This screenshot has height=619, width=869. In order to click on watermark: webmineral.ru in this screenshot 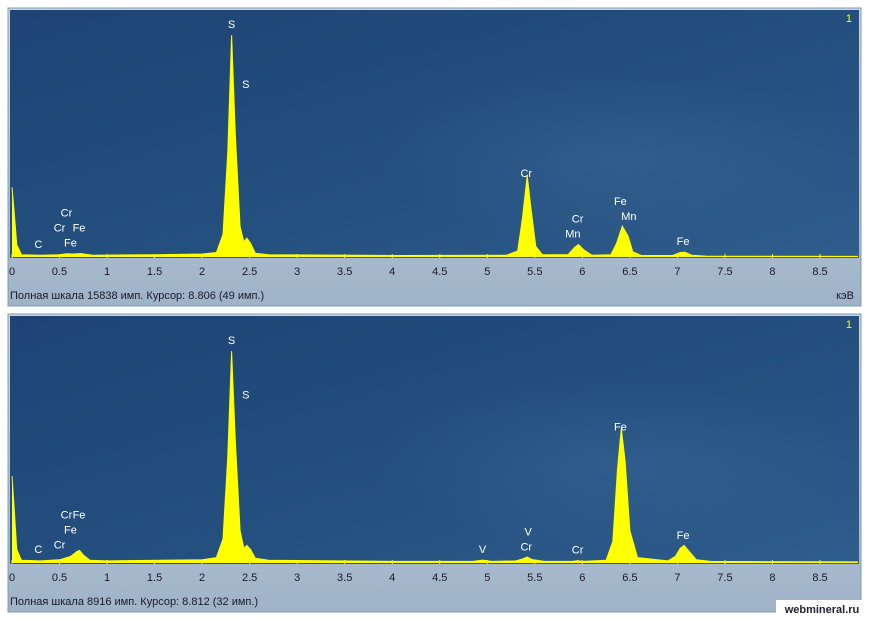, I will do `click(822, 610)`.